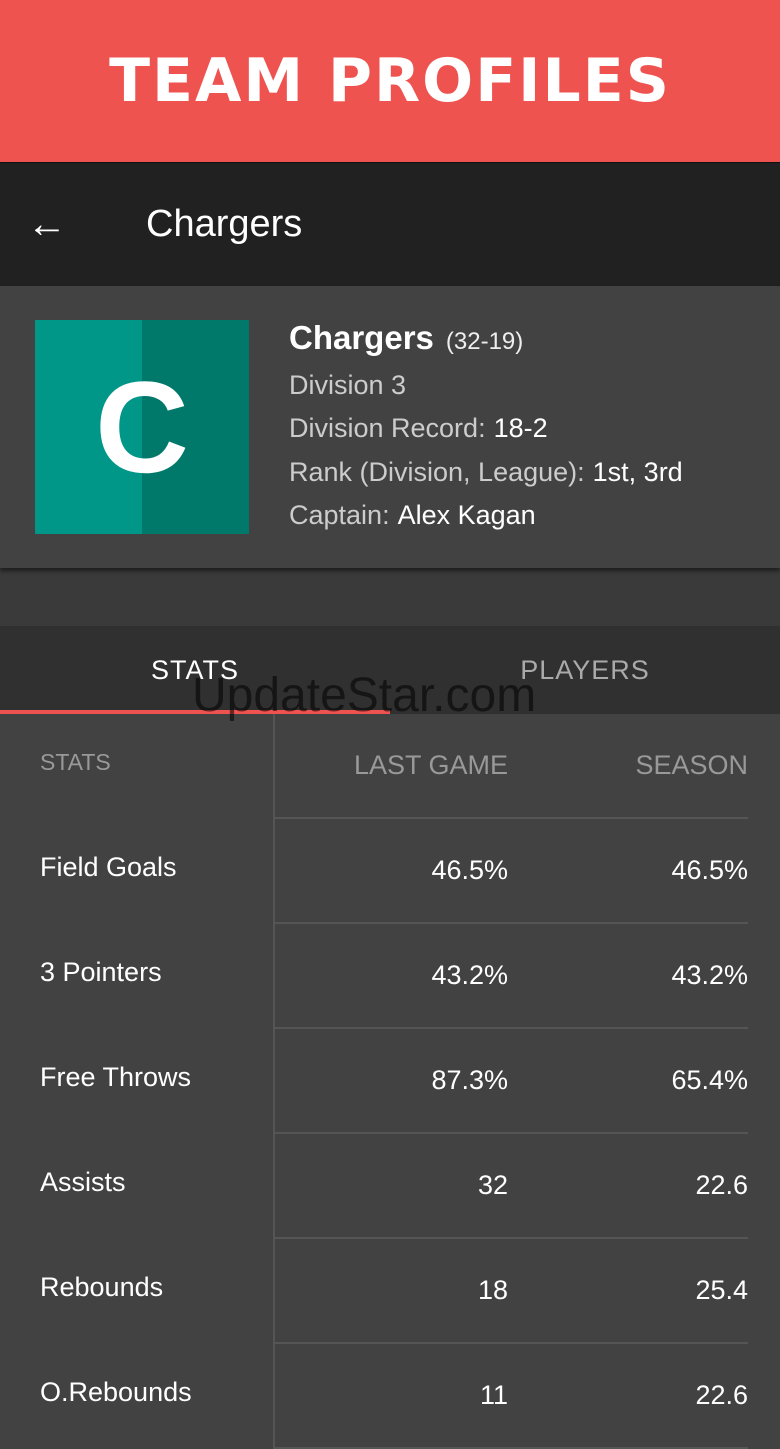 This screenshot has width=780, height=1449. Describe the element at coordinates (511, 871) in the screenshot. I see `table-row: 46.5% 46.5%` at that location.